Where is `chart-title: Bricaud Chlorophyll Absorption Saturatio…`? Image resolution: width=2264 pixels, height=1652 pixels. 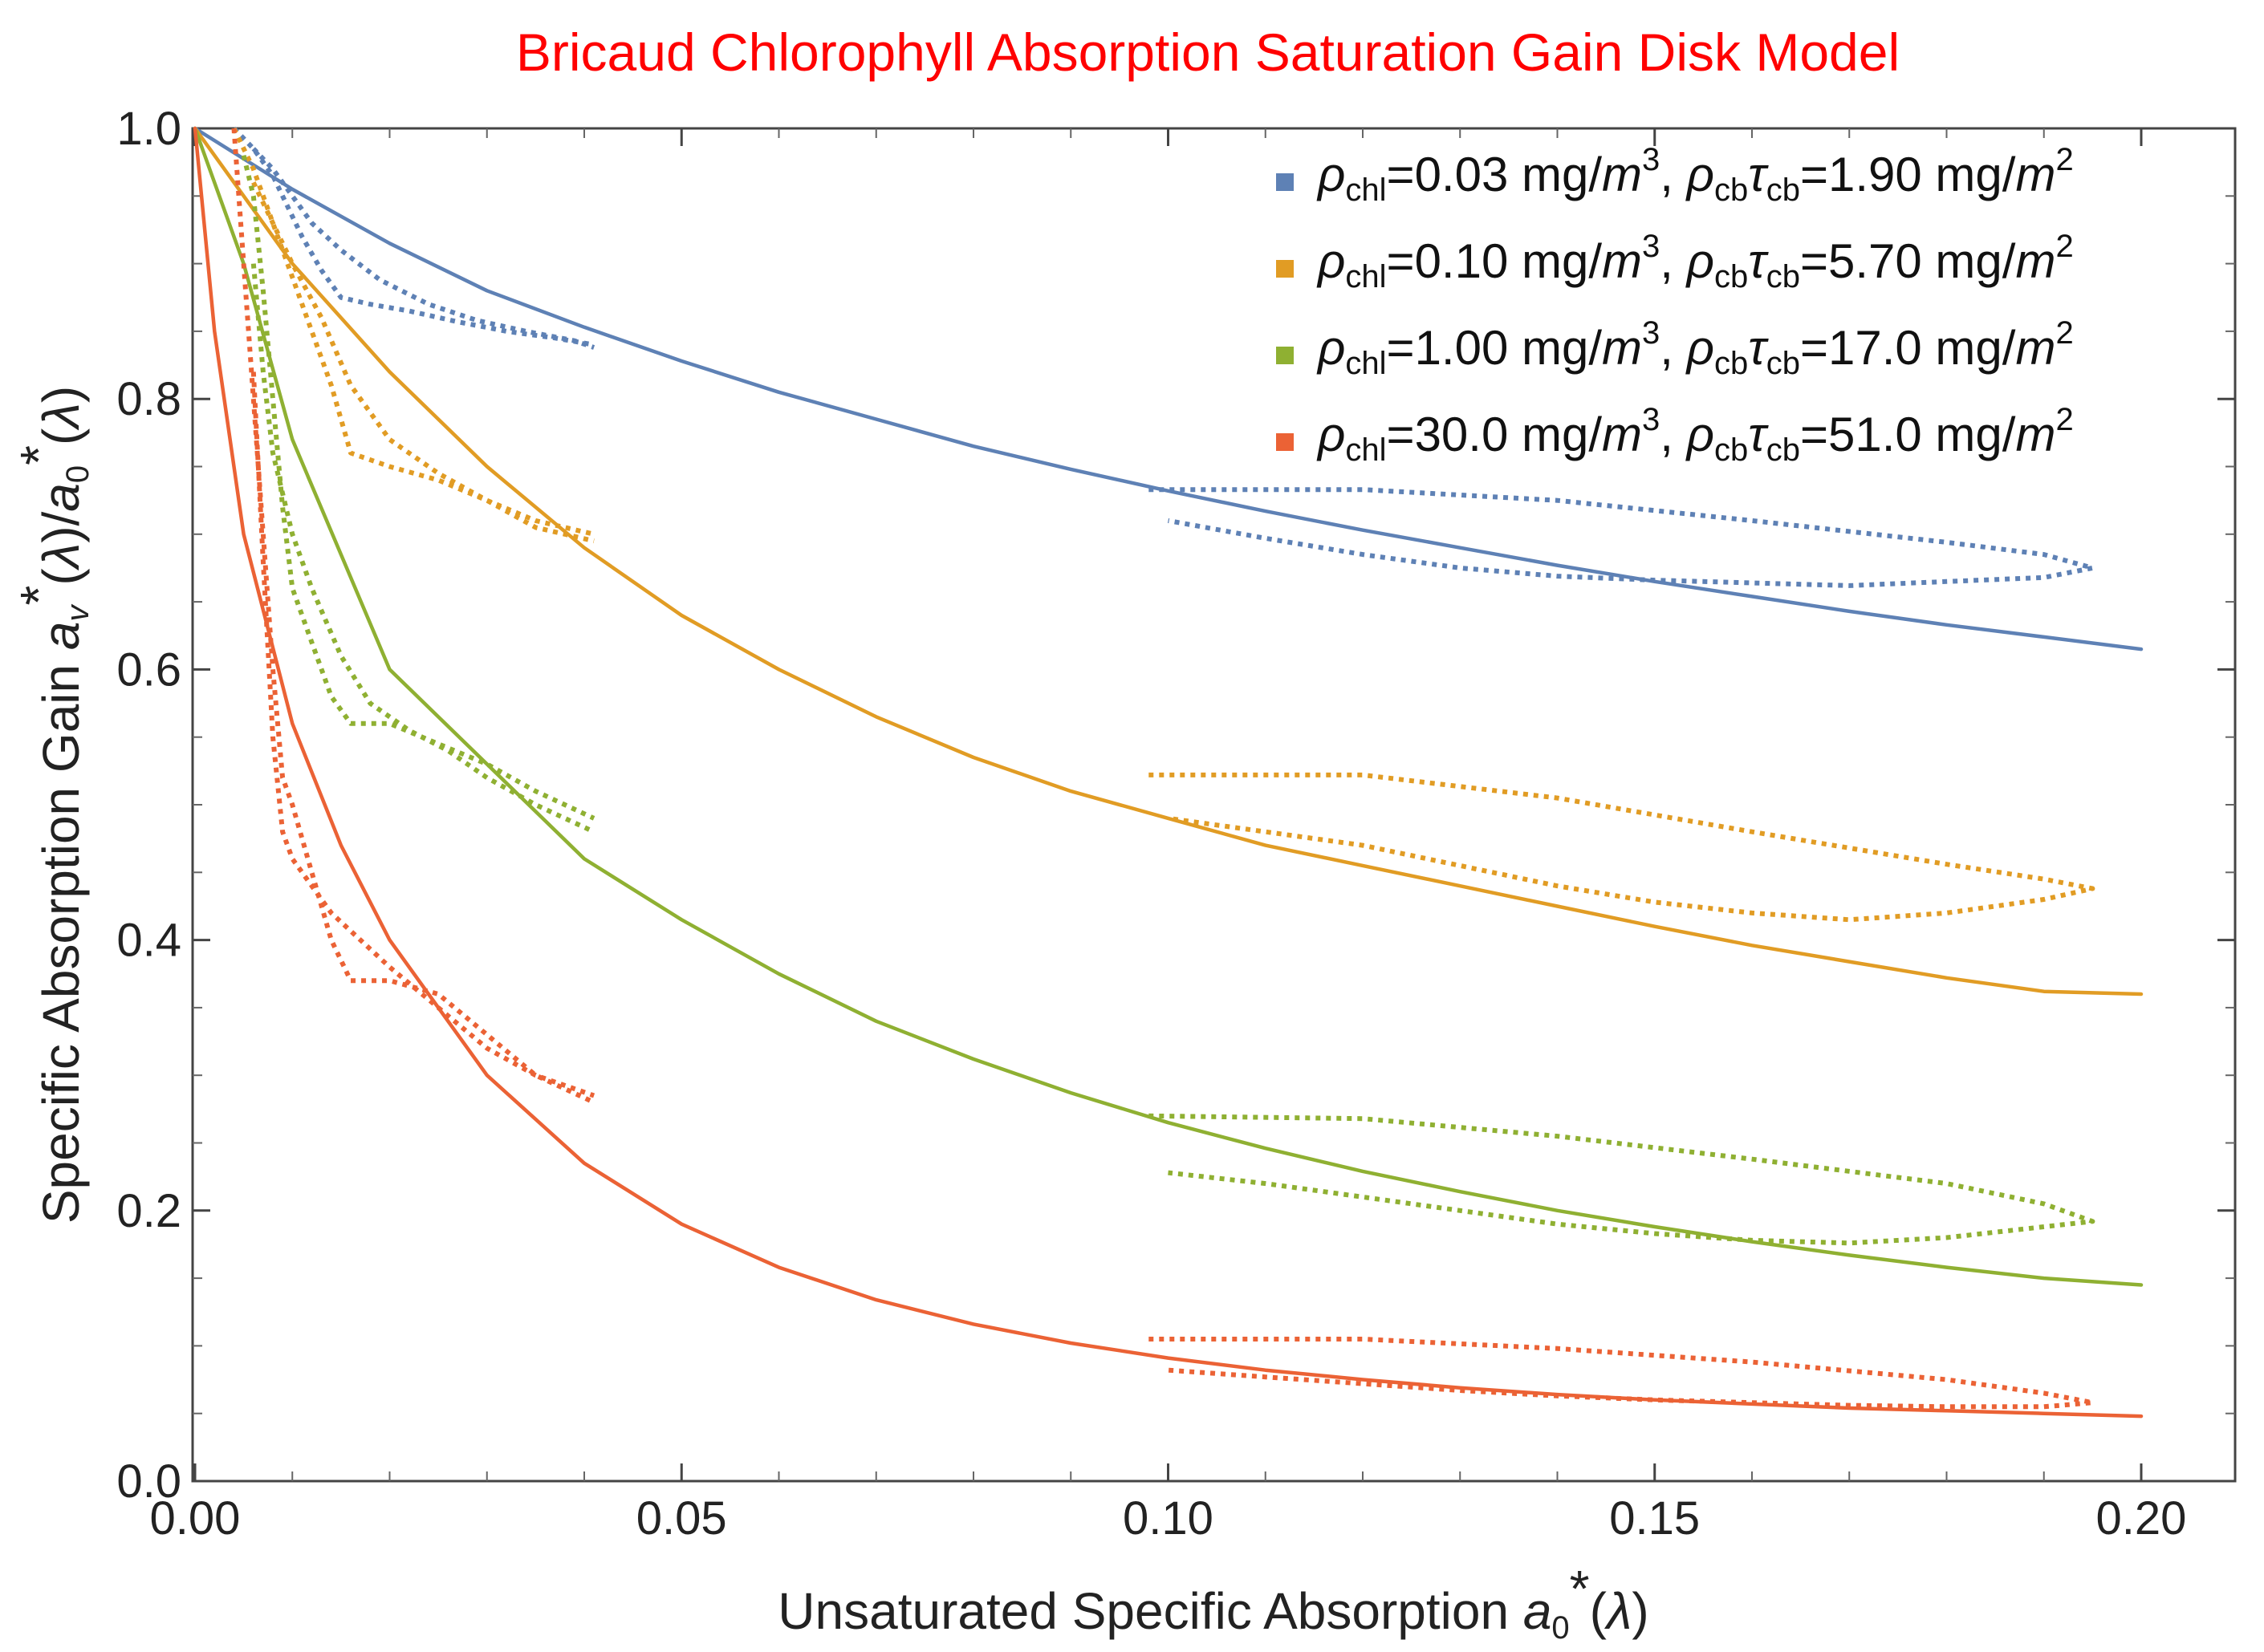
chart-title: Bricaud Chlorophyll Absorption Saturatio… is located at coordinates (1208, 52).